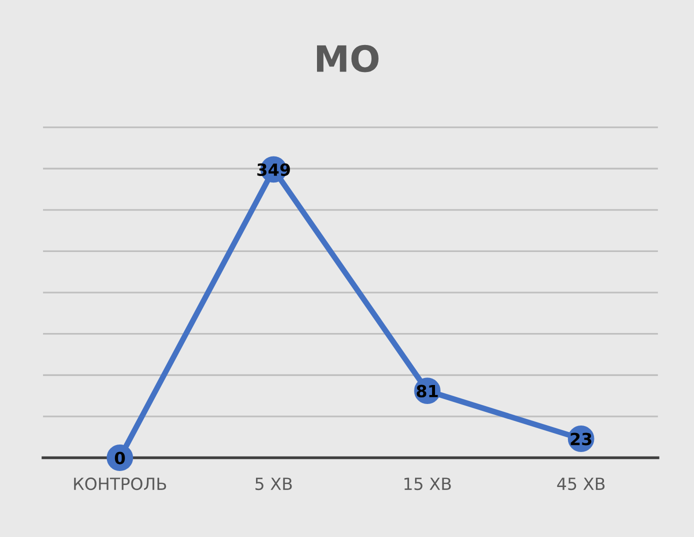  I want to click on x-tick-label: 15 ХВ, so click(427, 484).